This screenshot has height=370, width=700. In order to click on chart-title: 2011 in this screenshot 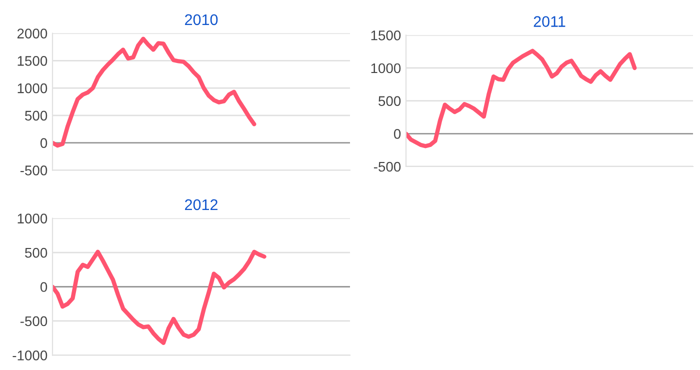, I will do `click(550, 21)`.